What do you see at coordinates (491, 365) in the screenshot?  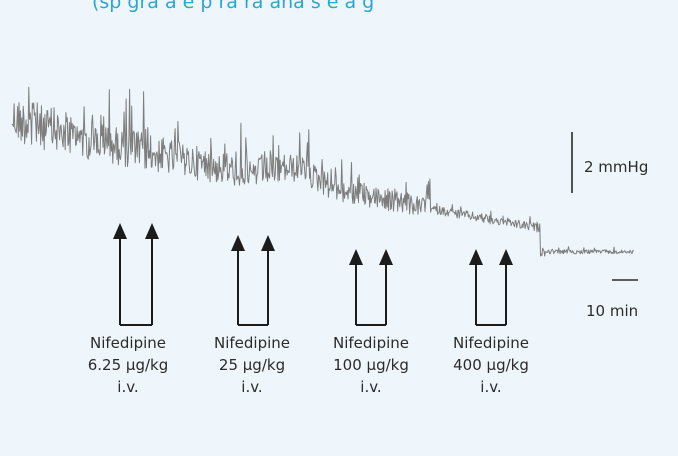 I see `dose-amount-4: 400 μg/kg` at bounding box center [491, 365].